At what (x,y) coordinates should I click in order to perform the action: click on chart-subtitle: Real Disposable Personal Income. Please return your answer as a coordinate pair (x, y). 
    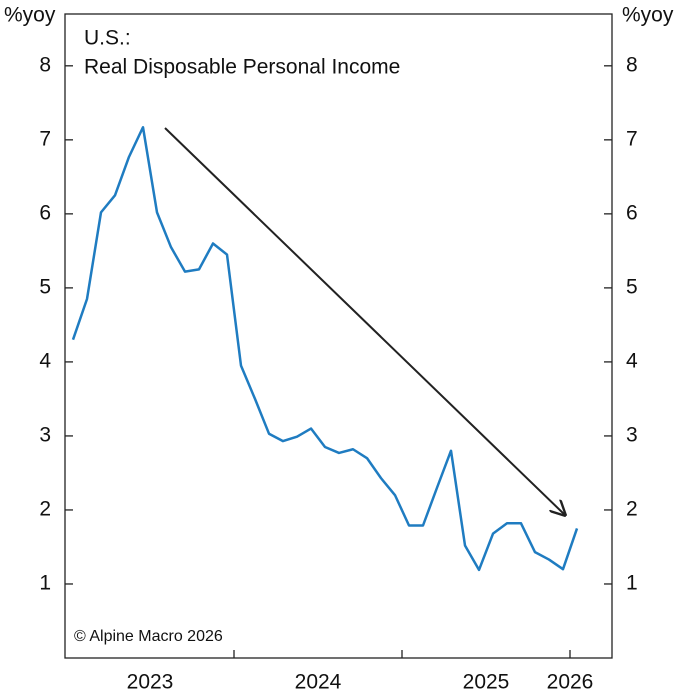
    Looking at the image, I should click on (242, 67).